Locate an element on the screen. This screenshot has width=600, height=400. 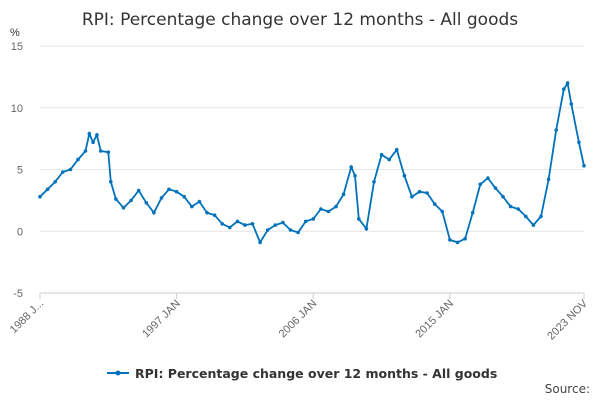
y-tick-label: 0 is located at coordinates (20, 232).